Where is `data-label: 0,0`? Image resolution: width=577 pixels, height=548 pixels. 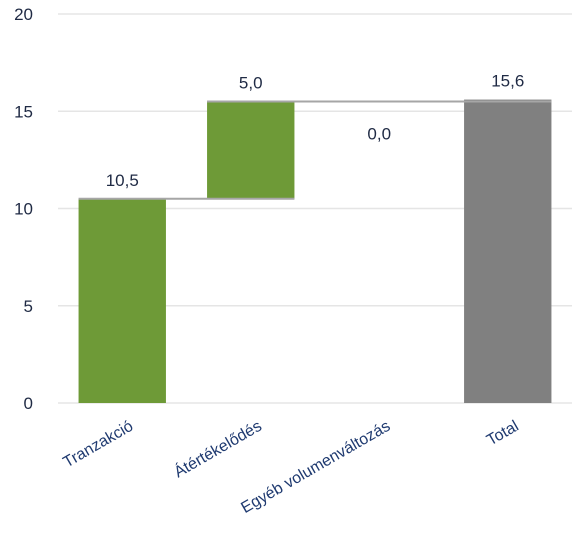
data-label: 0,0 is located at coordinates (379, 134).